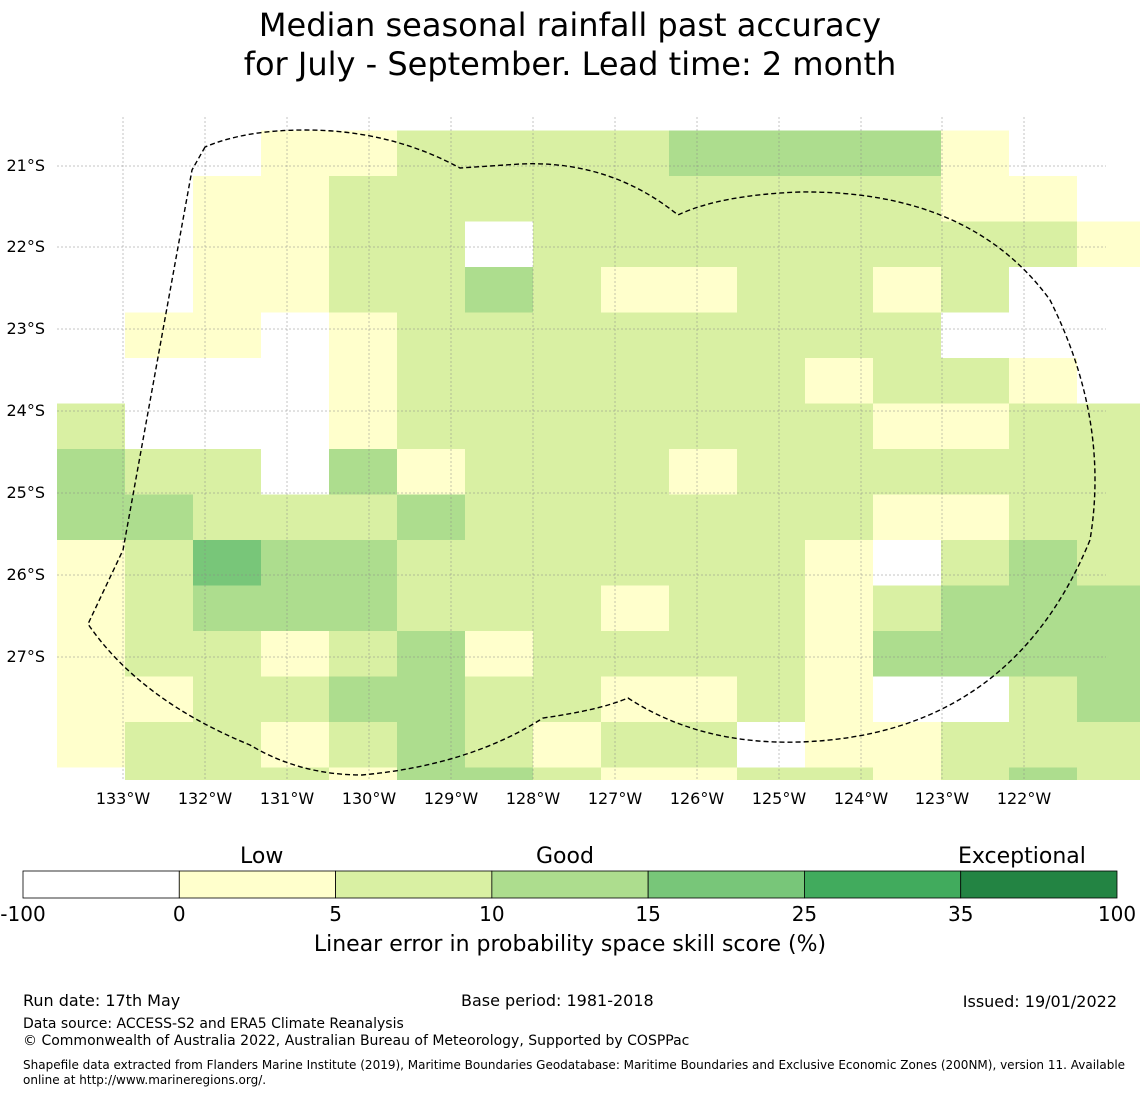 The width and height of the screenshot is (1140, 1095). Describe the element at coordinates (492, 914) in the screenshot. I see `colorbar-tick: 10` at that location.